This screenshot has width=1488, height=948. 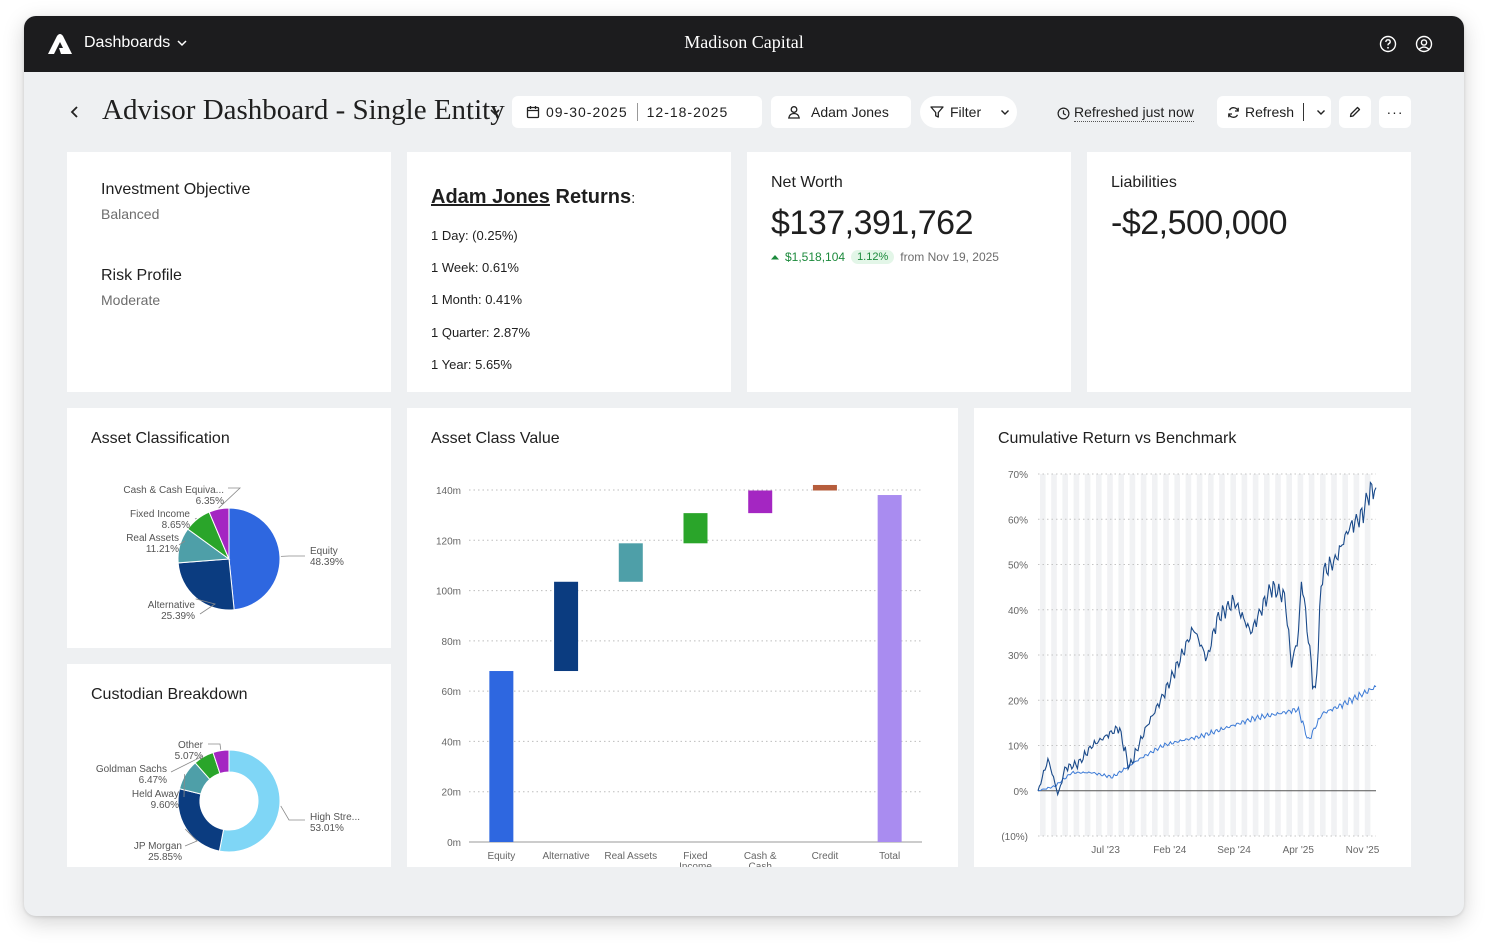 What do you see at coordinates (1321, 112) in the screenshot?
I see `refresh-options-chevron-icon` at bounding box center [1321, 112].